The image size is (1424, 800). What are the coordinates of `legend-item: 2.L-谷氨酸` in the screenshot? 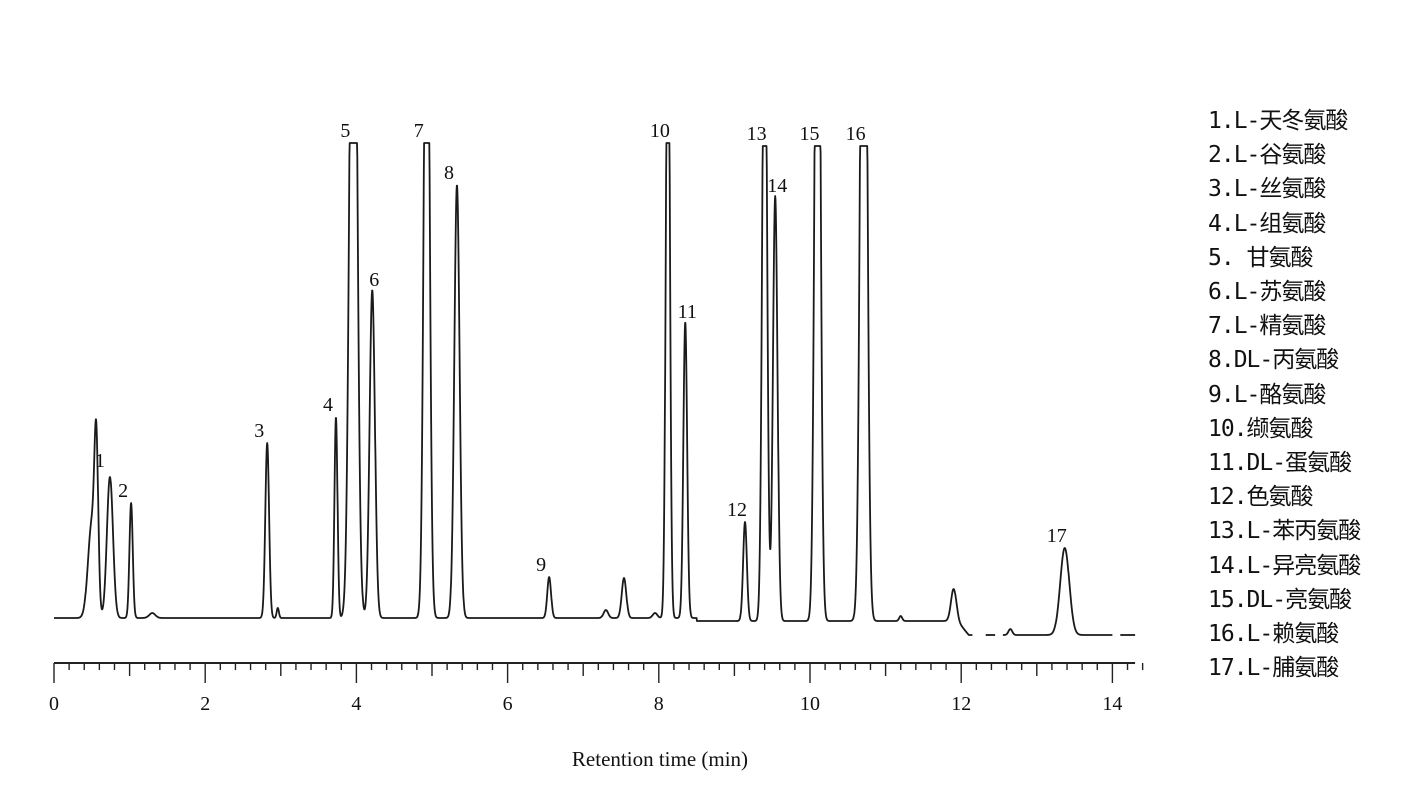 It's located at (1267, 155).